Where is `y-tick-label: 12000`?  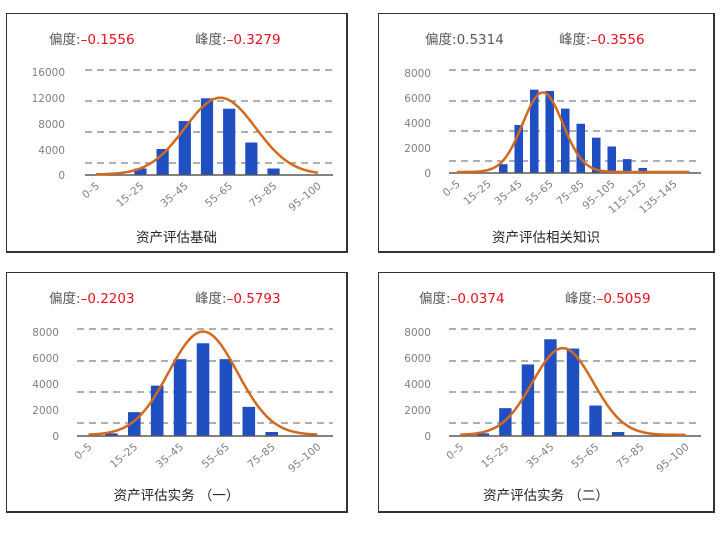 y-tick-label: 12000 is located at coordinates (48, 99).